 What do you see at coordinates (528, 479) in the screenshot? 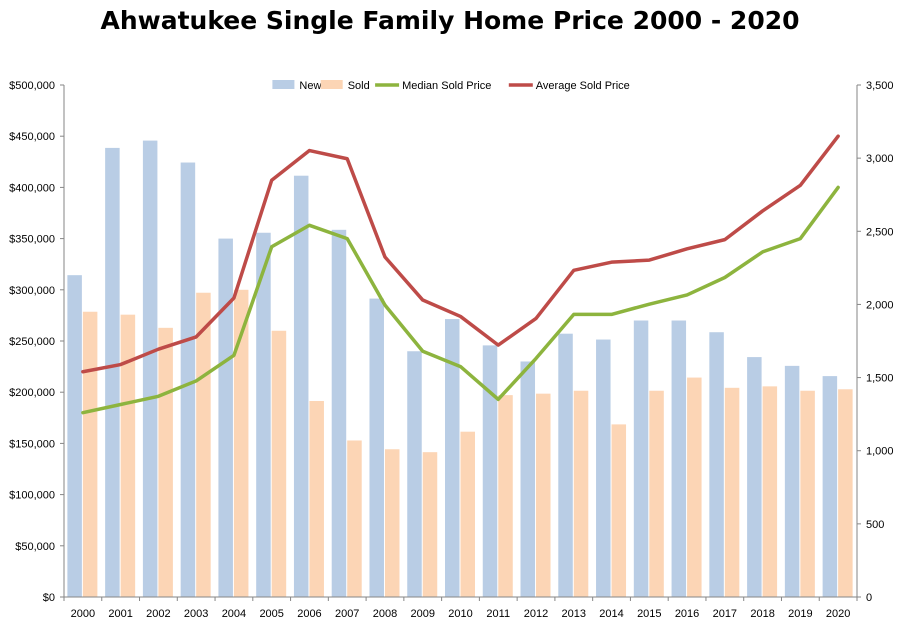
I see `bar-new-2012` at bounding box center [528, 479].